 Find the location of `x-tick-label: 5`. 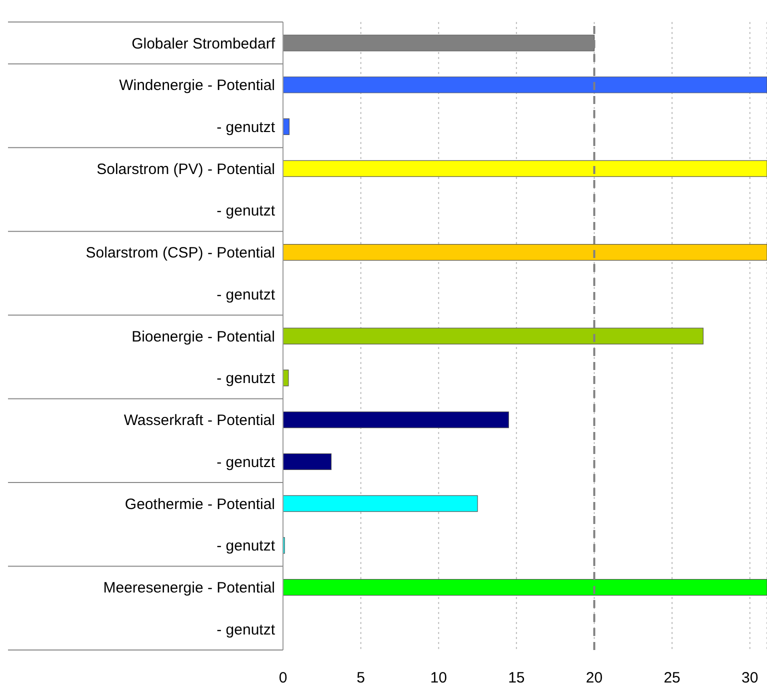

x-tick-label: 5 is located at coordinates (360, 678).